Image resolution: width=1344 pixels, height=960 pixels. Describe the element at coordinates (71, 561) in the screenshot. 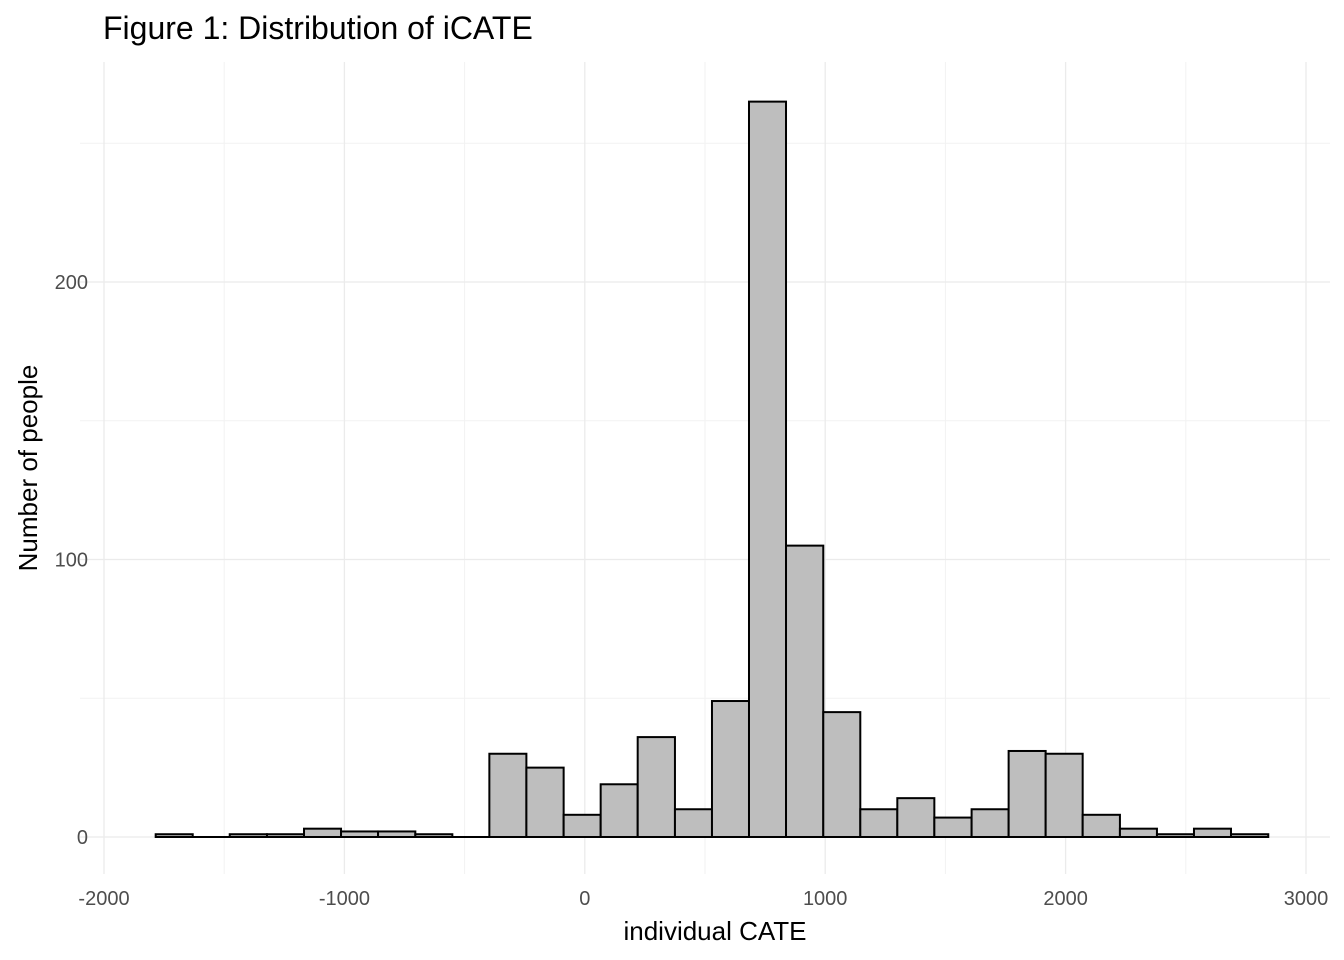

I see `y-tick-label: 100` at that location.